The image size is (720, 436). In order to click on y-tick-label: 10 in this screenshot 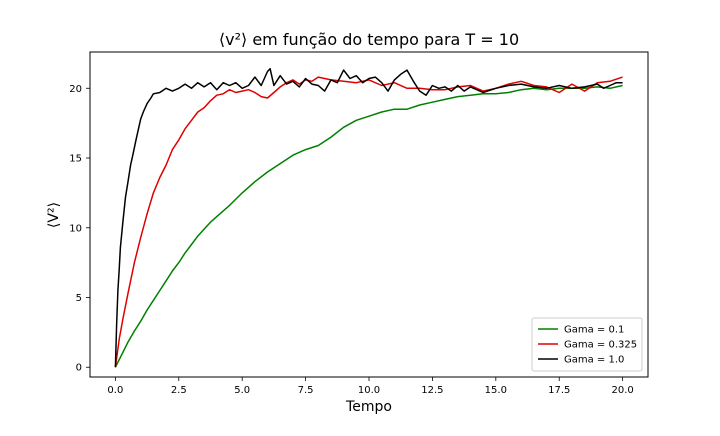, I will do `click(75, 228)`.